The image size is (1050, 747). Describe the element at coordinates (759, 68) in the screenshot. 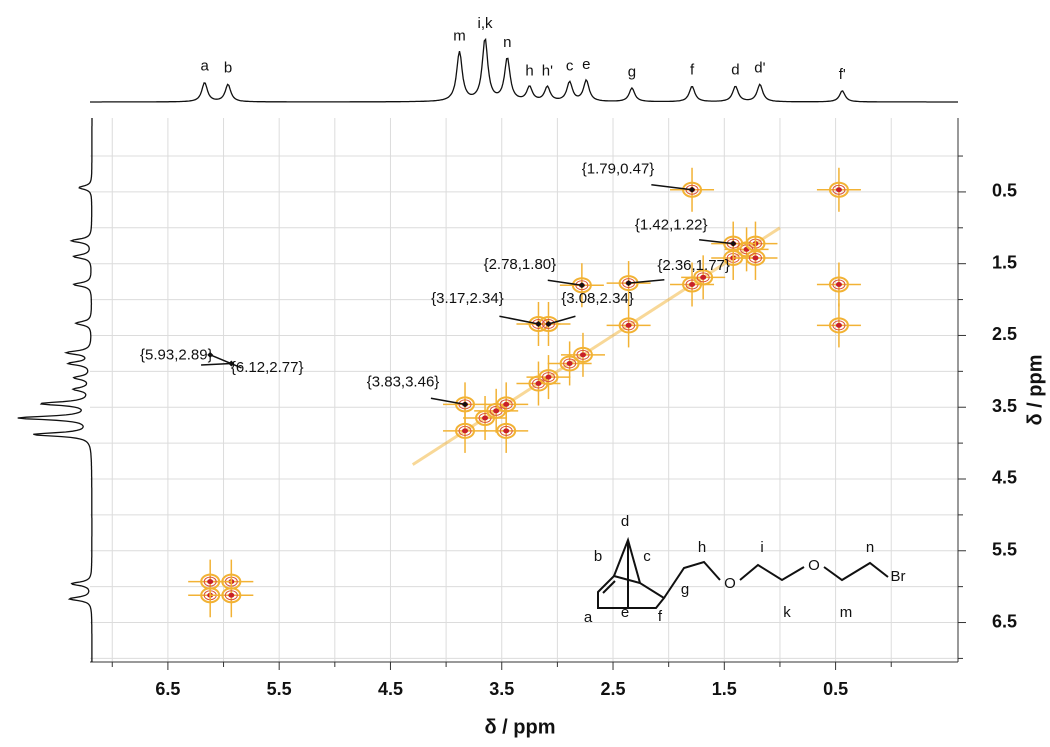

I see `peak-label: d'` at that location.